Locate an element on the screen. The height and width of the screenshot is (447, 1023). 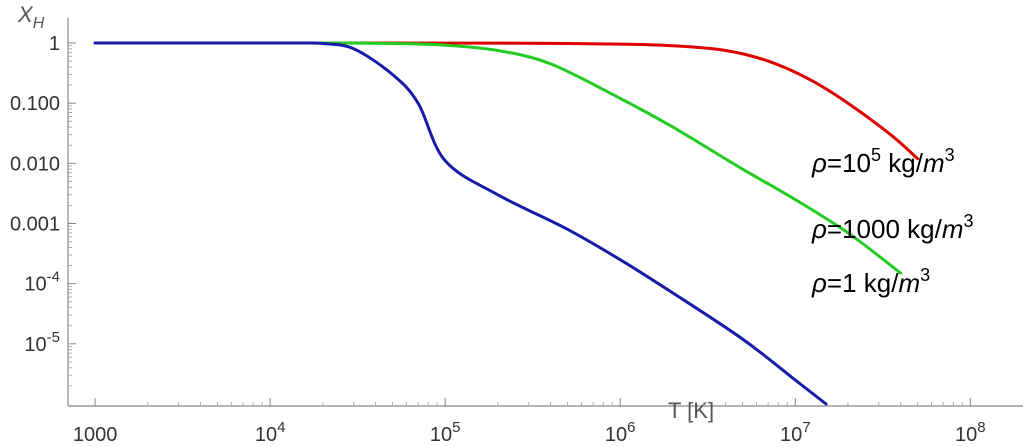
y-axis-title-sub: H is located at coordinates (39, 23).